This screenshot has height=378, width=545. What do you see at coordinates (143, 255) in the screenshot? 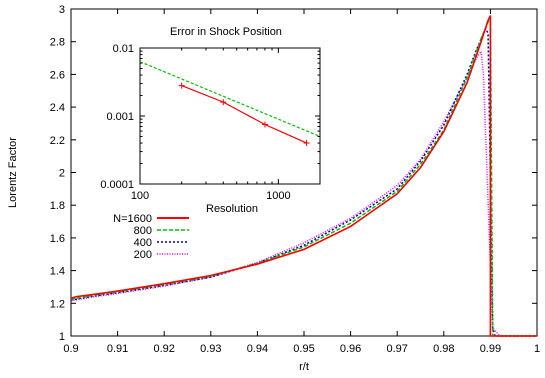
I see `legend-label: 200` at bounding box center [143, 255].